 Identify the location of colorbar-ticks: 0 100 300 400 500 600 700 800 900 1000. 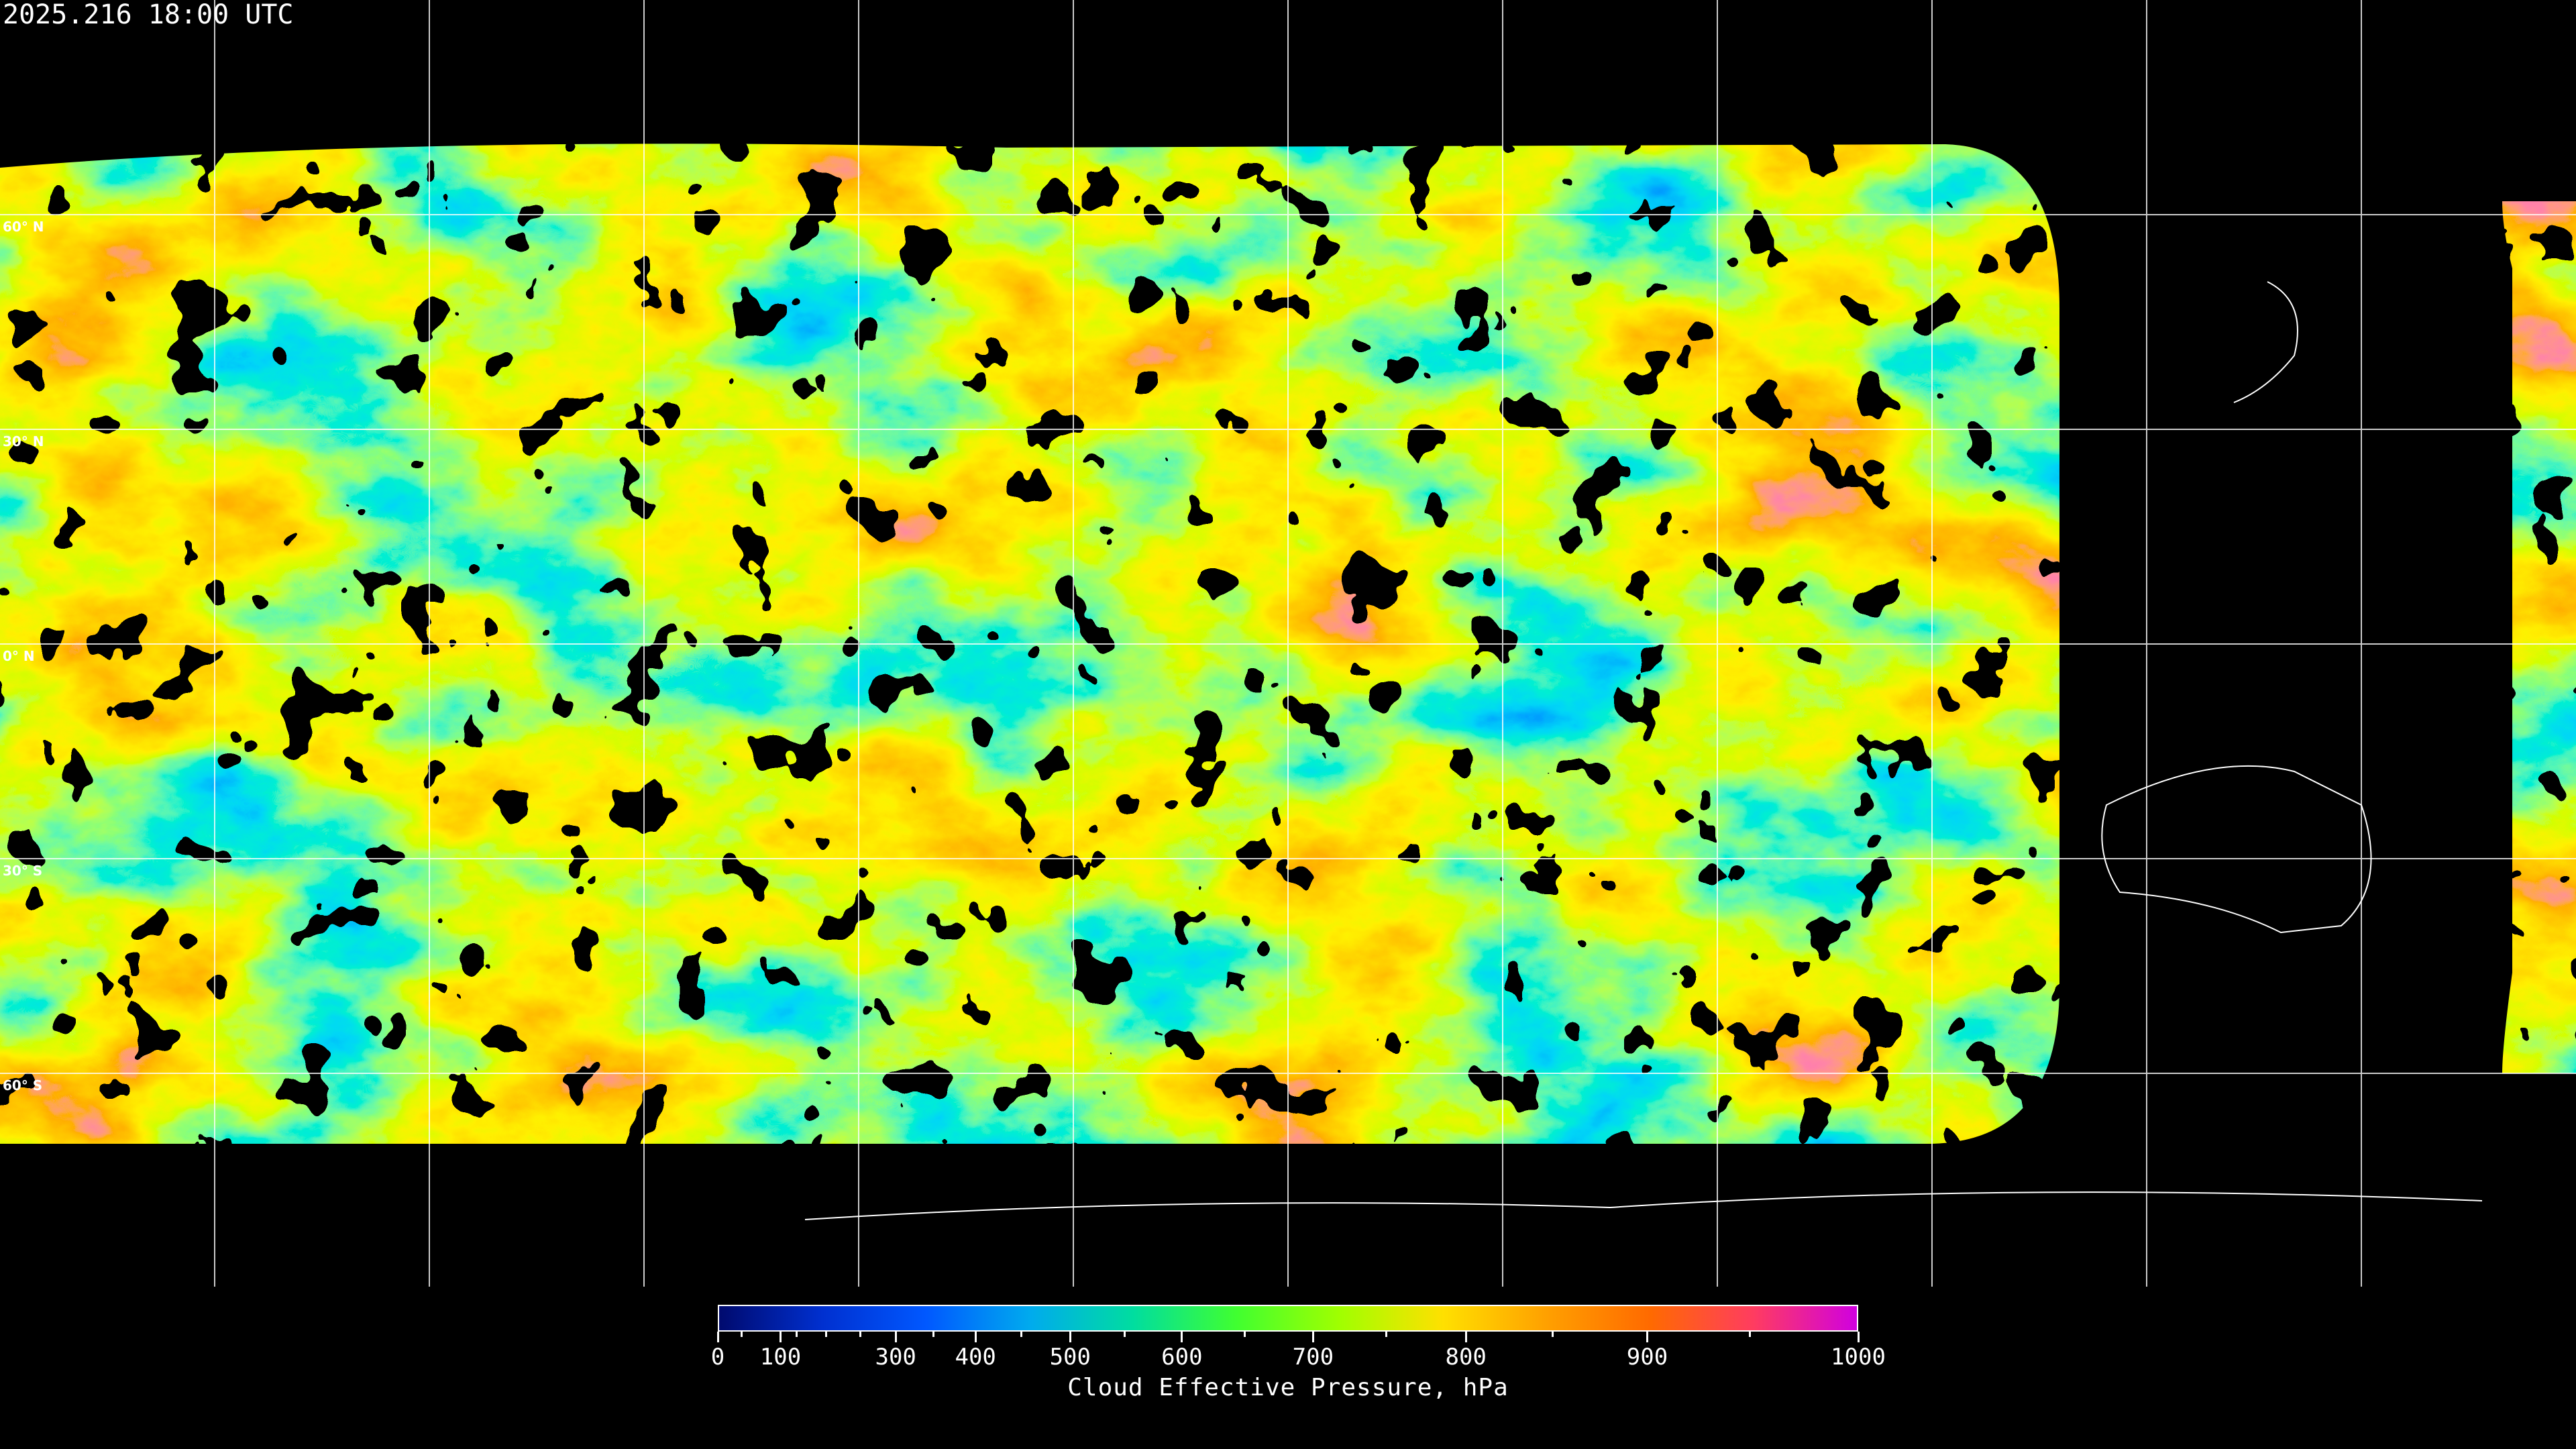
(1298, 1358).